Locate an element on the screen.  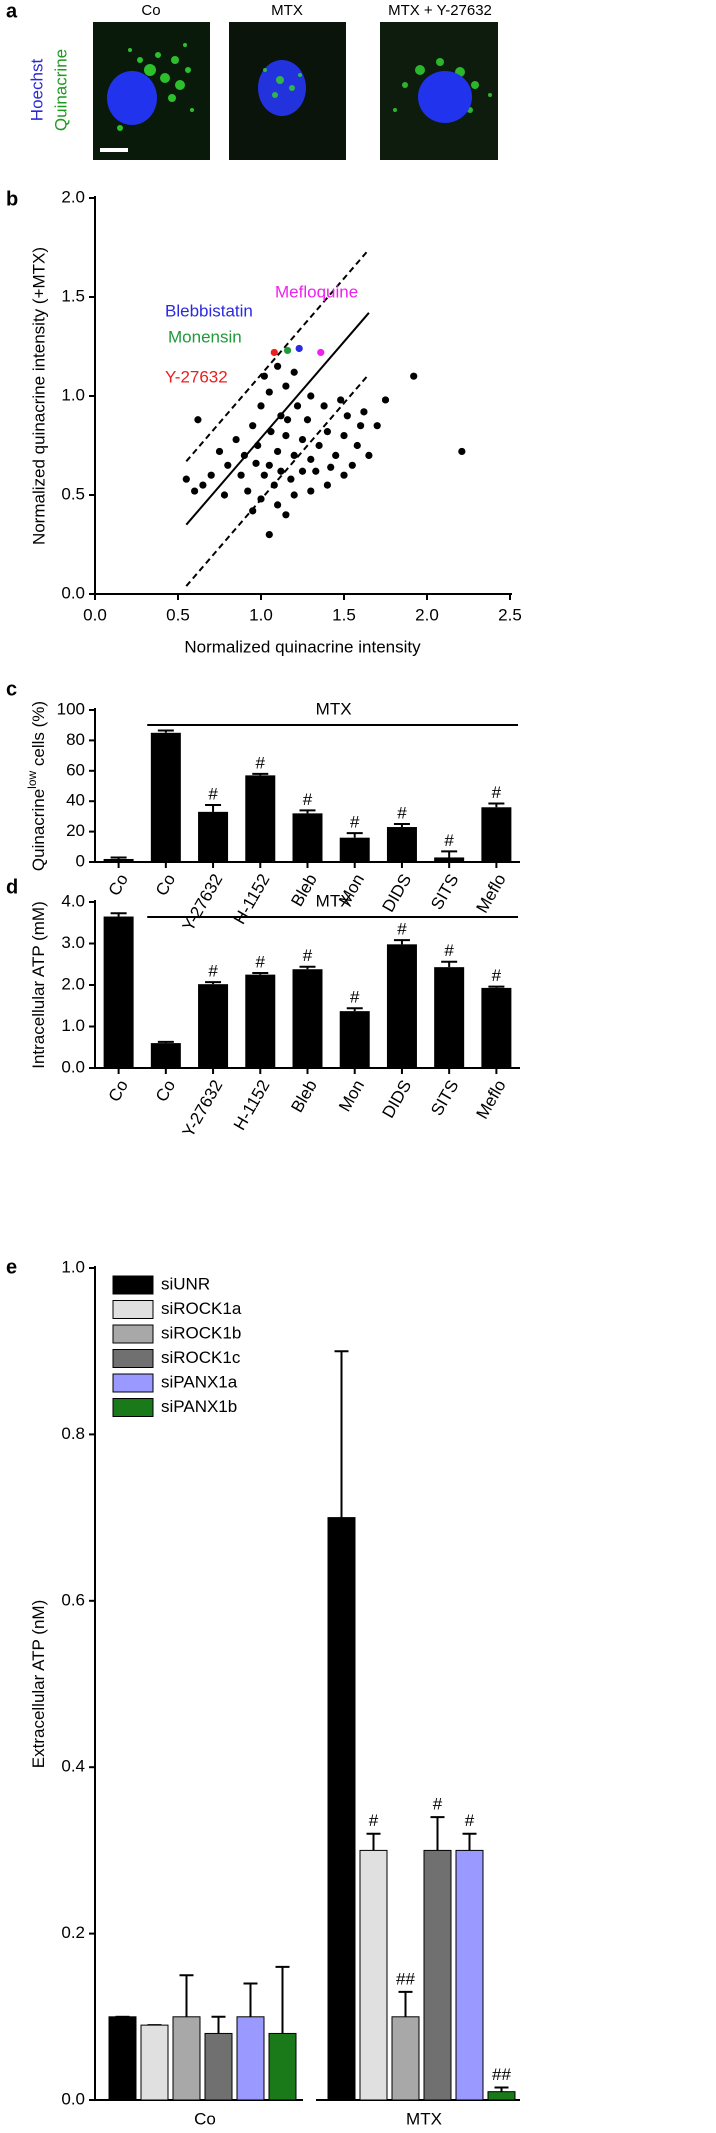
fit-line is located at coordinates (277, 480).